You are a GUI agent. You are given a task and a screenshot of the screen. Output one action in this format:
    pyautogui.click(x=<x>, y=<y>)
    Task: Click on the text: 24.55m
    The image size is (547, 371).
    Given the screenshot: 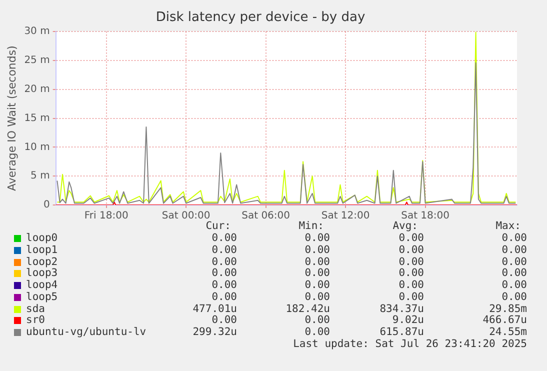 What is the action you would take?
    pyautogui.click(x=508, y=332)
    